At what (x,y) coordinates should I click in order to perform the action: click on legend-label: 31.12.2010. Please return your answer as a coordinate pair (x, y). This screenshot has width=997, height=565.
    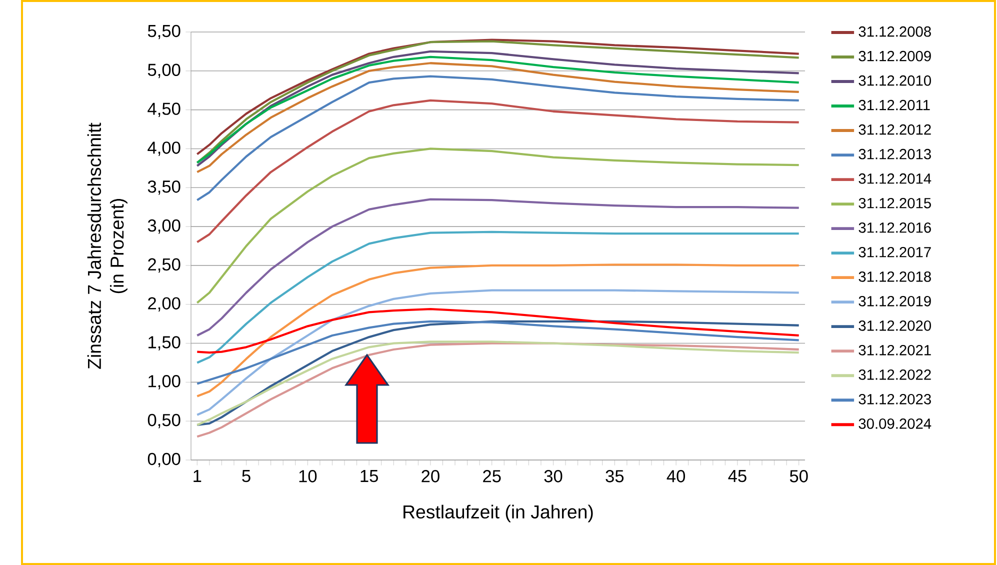
    Looking at the image, I should click on (894, 80).